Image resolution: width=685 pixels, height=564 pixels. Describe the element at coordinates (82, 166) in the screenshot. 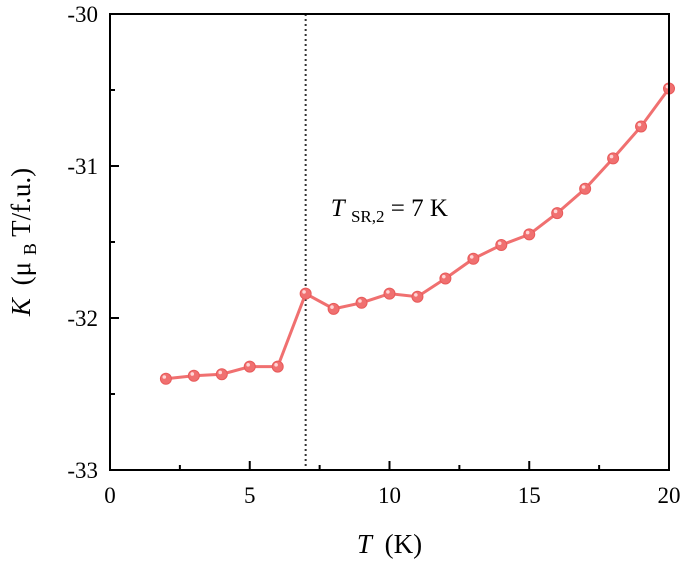

I see `y-tick-label: -31` at that location.